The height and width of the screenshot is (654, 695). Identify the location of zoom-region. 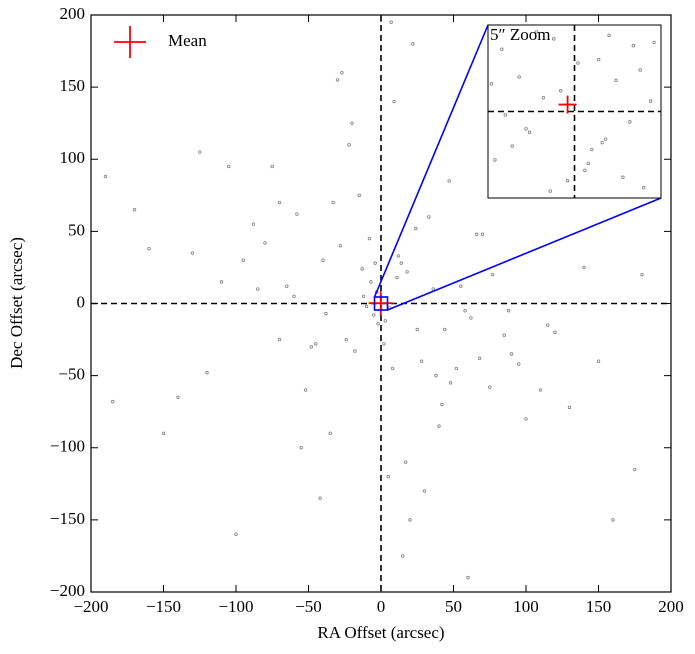
(381, 303).